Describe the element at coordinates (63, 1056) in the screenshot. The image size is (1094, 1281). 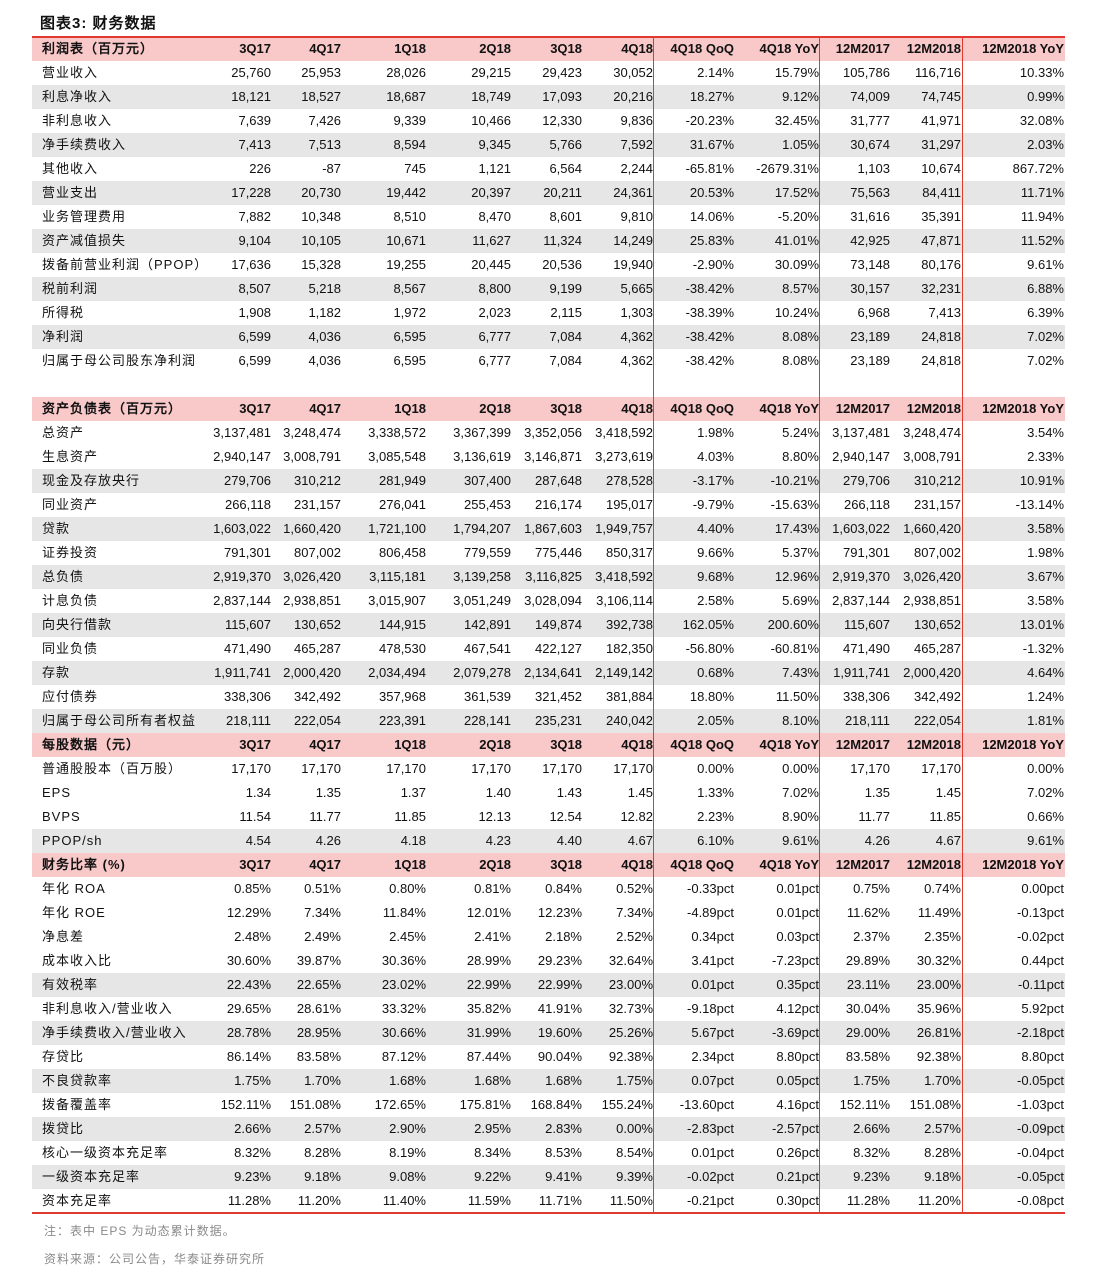
I see `row-label: 存贷比` at that location.